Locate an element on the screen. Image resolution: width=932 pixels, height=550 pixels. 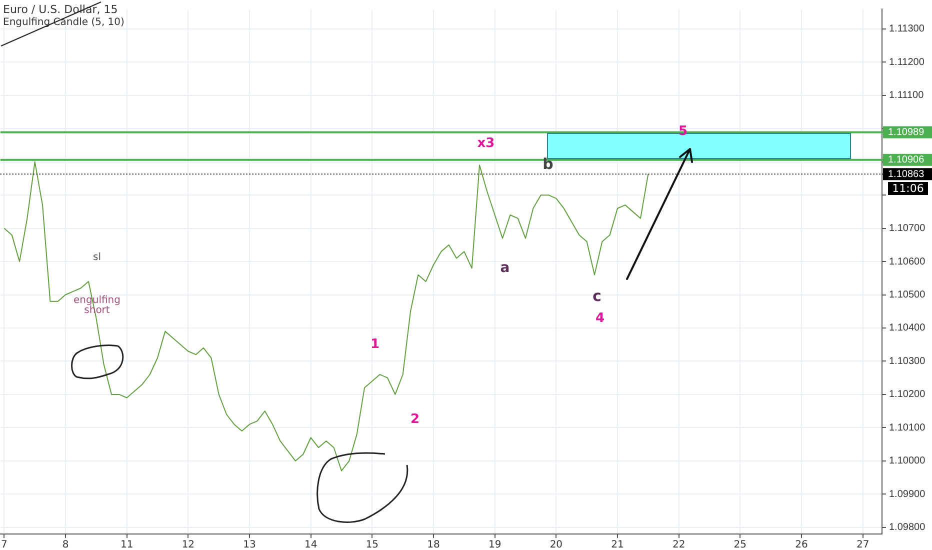
x-tick-label: 18 is located at coordinates (433, 545).